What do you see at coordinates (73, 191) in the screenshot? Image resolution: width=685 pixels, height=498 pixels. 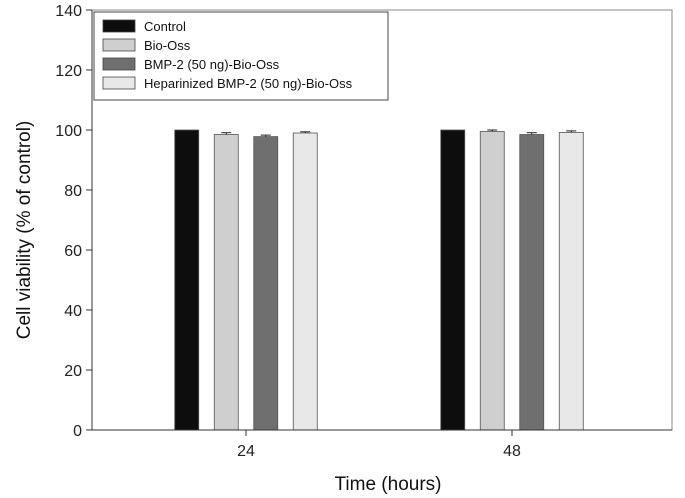 I see `y-tick-label: 80` at bounding box center [73, 191].